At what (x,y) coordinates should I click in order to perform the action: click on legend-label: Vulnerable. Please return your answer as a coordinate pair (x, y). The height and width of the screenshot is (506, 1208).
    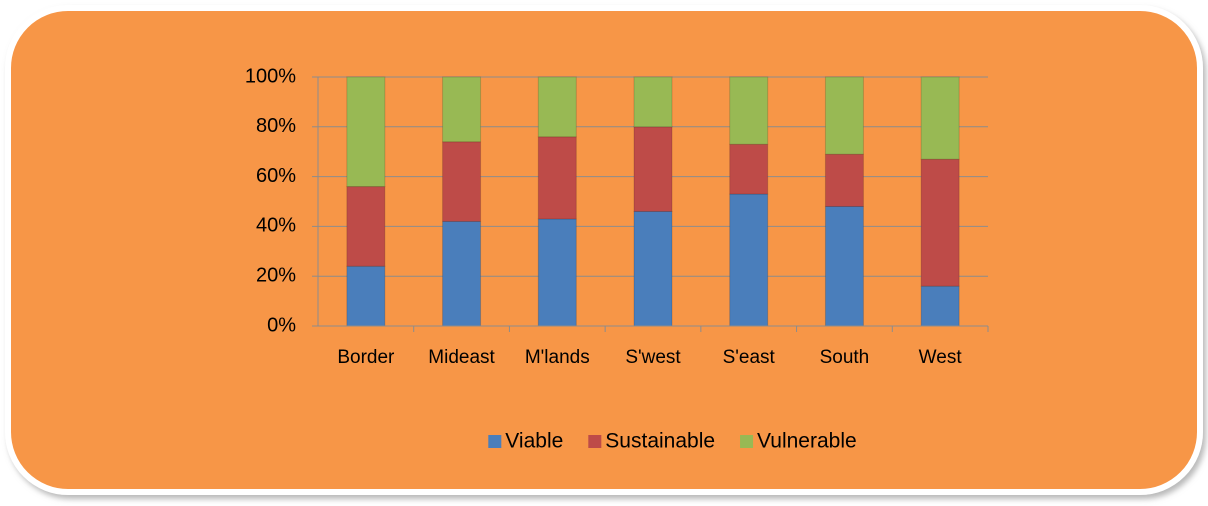
    Looking at the image, I should click on (807, 441).